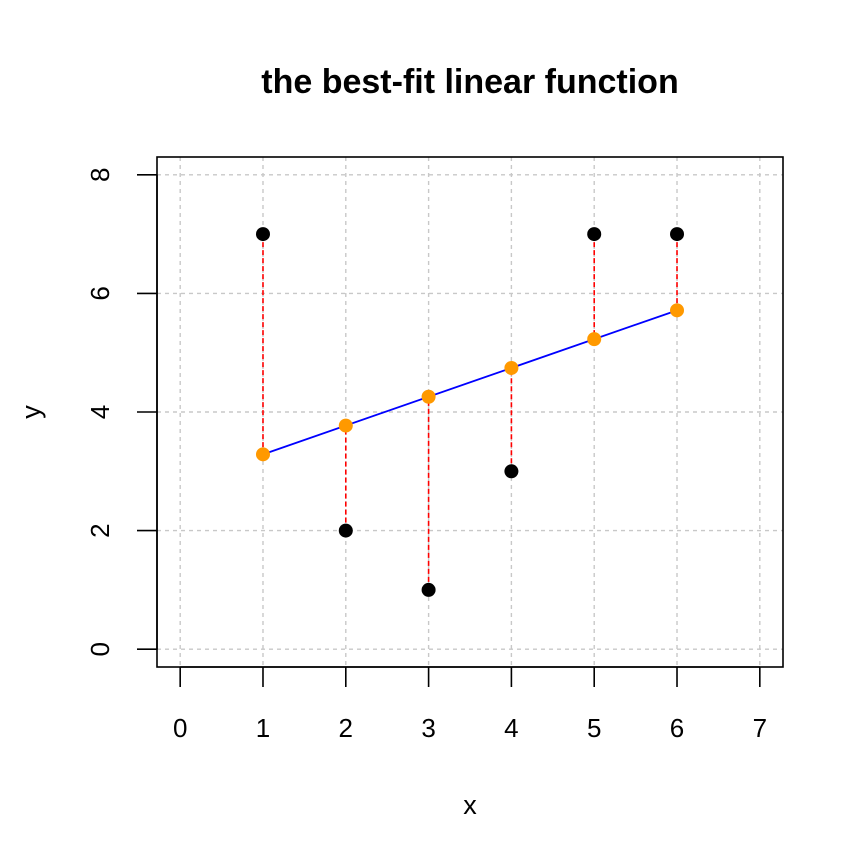 The width and height of the screenshot is (864, 864). I want to click on x-tick-label: 5, so click(594, 728).